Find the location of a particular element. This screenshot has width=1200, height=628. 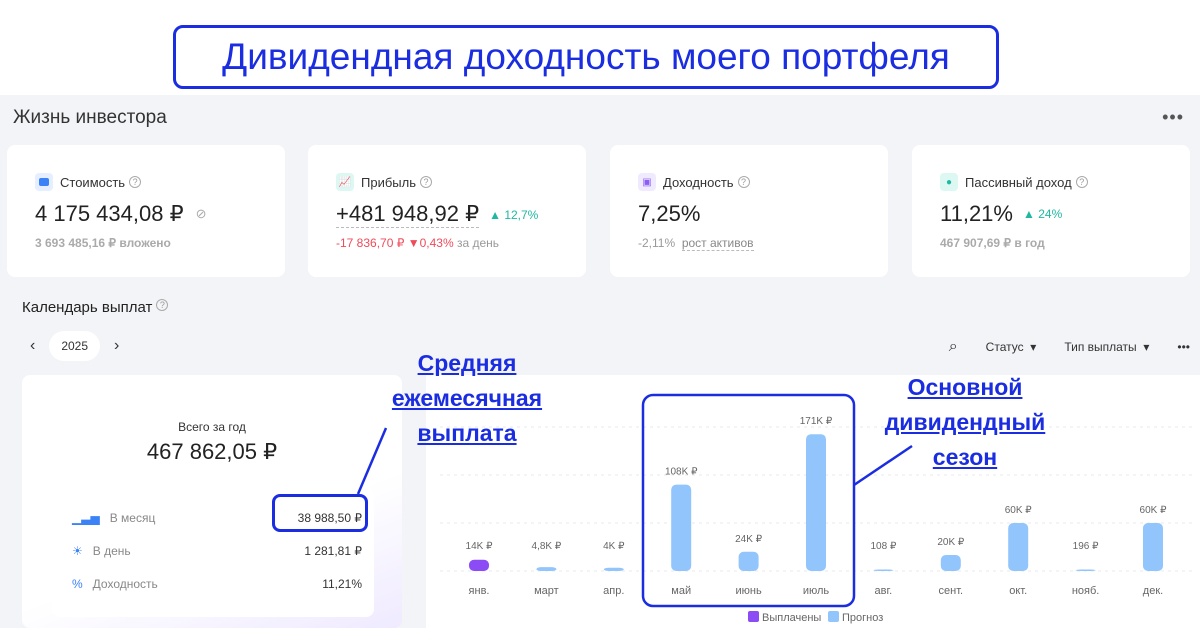

x-tick-label: янв. is located at coordinates (479, 591).